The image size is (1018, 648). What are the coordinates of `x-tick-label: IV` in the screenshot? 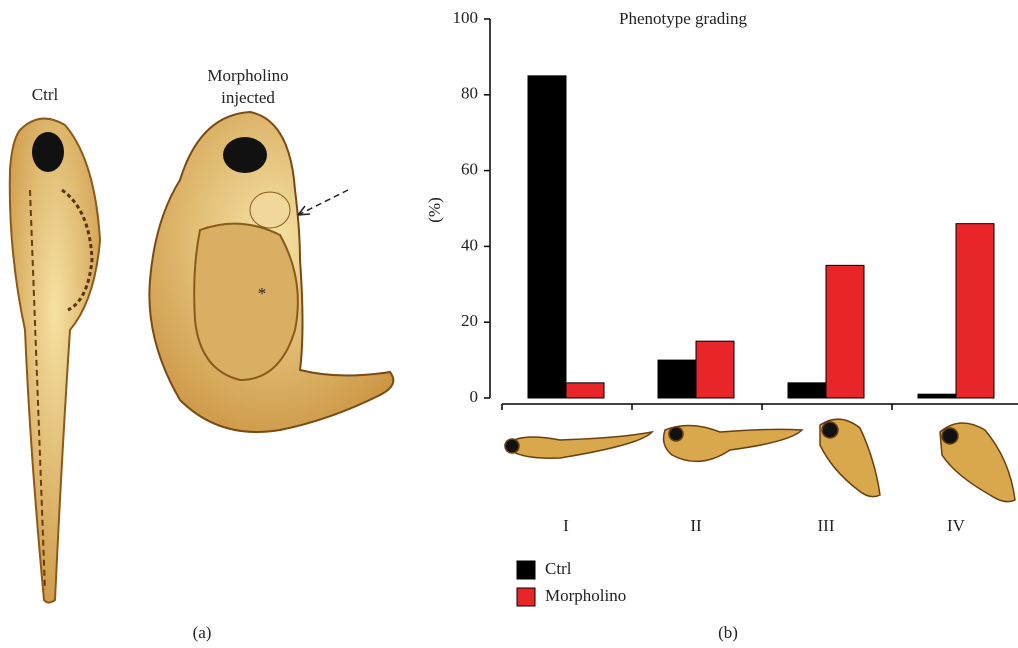 It's located at (956, 525).